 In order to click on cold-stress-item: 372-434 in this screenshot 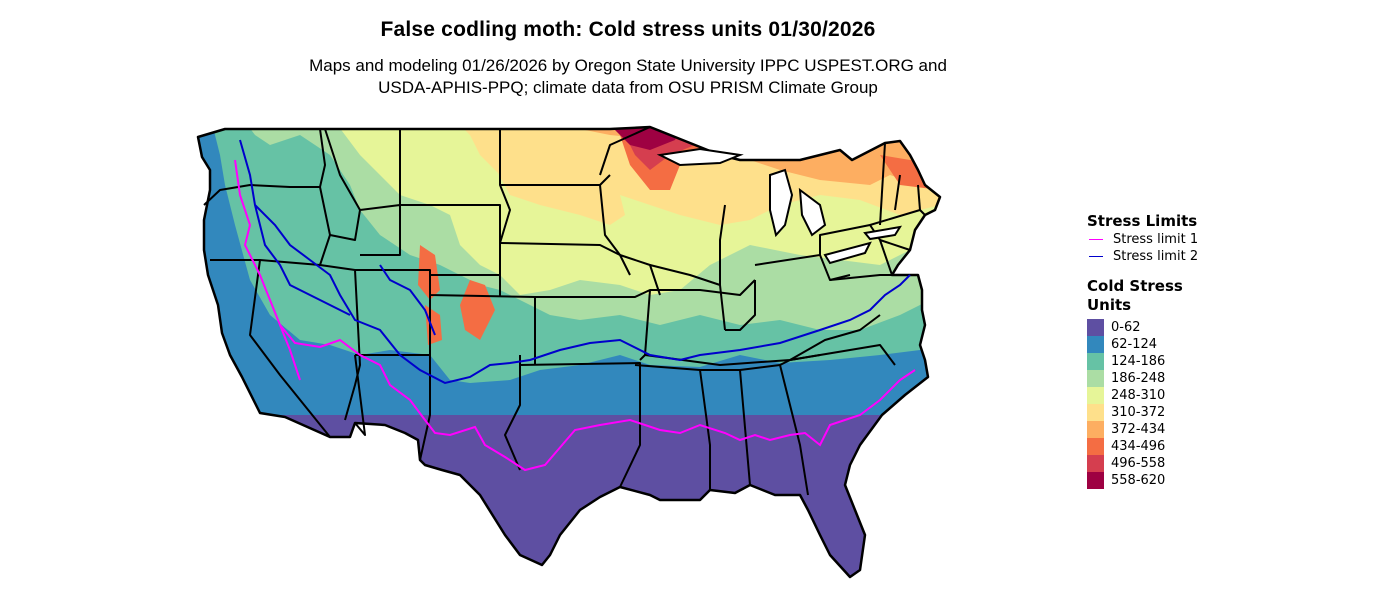, I will do `click(1147, 429)`.